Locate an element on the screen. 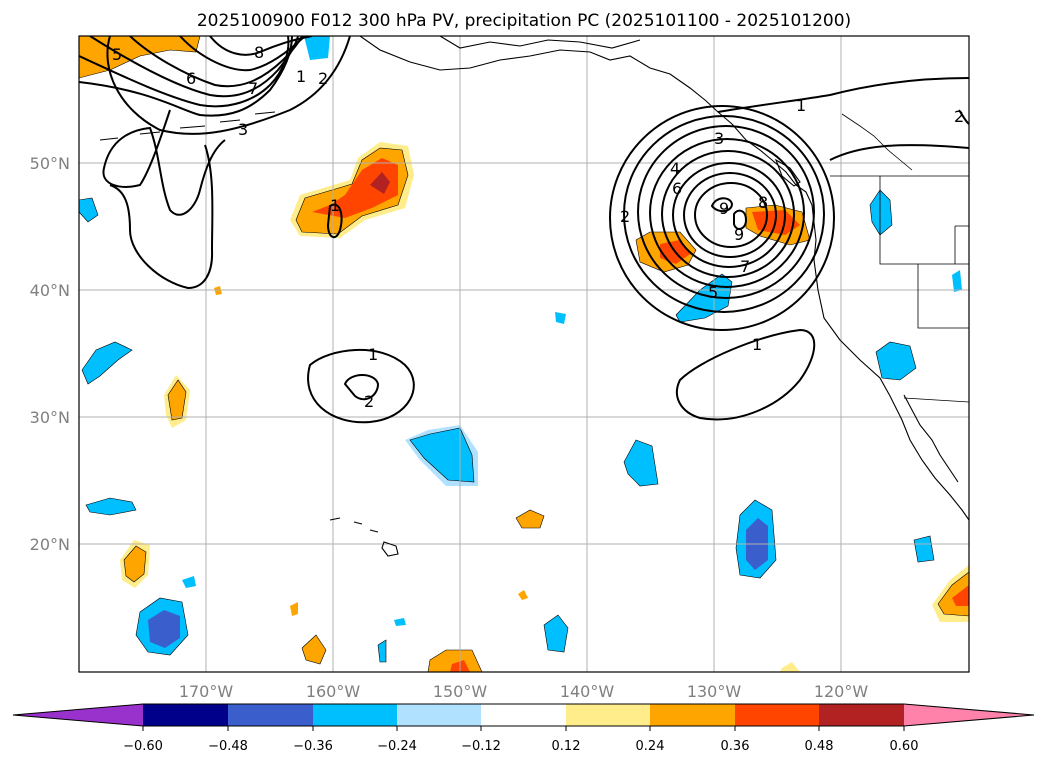 The image size is (1047, 765). contour-label-mid-2: 2 is located at coordinates (369, 401).